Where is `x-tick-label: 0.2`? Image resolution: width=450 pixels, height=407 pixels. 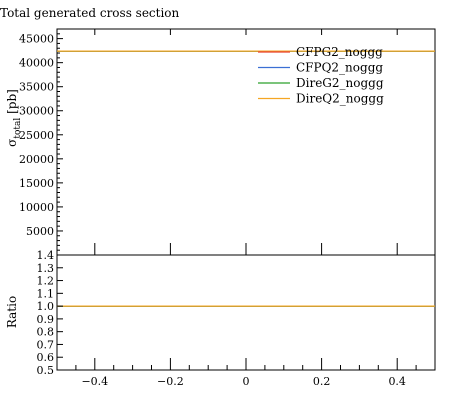 x-tick-label: 0.2 is located at coordinates (322, 381).